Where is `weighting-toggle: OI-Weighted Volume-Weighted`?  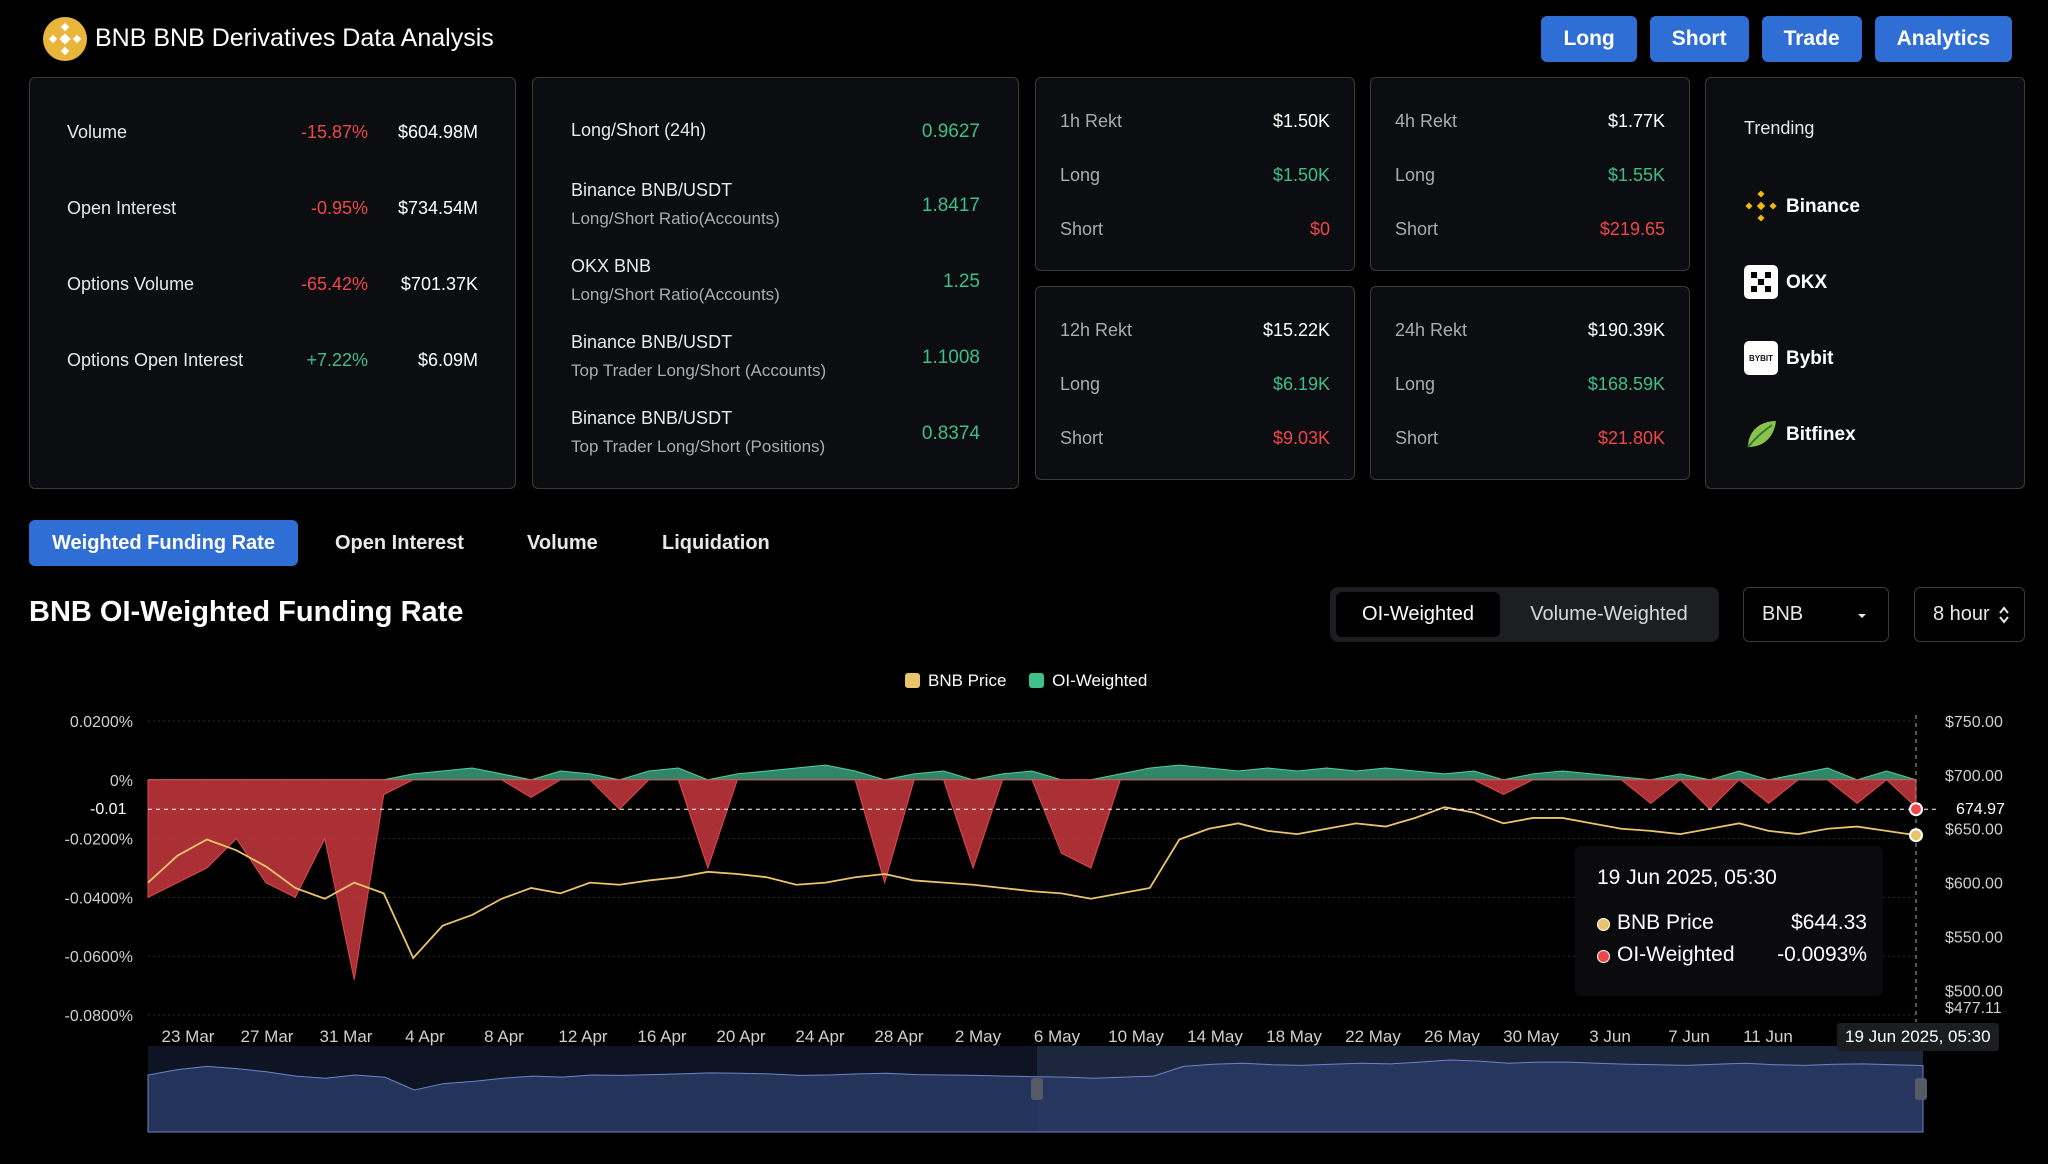
weighting-toggle: OI-Weighted Volume-Weighted is located at coordinates (1524, 614).